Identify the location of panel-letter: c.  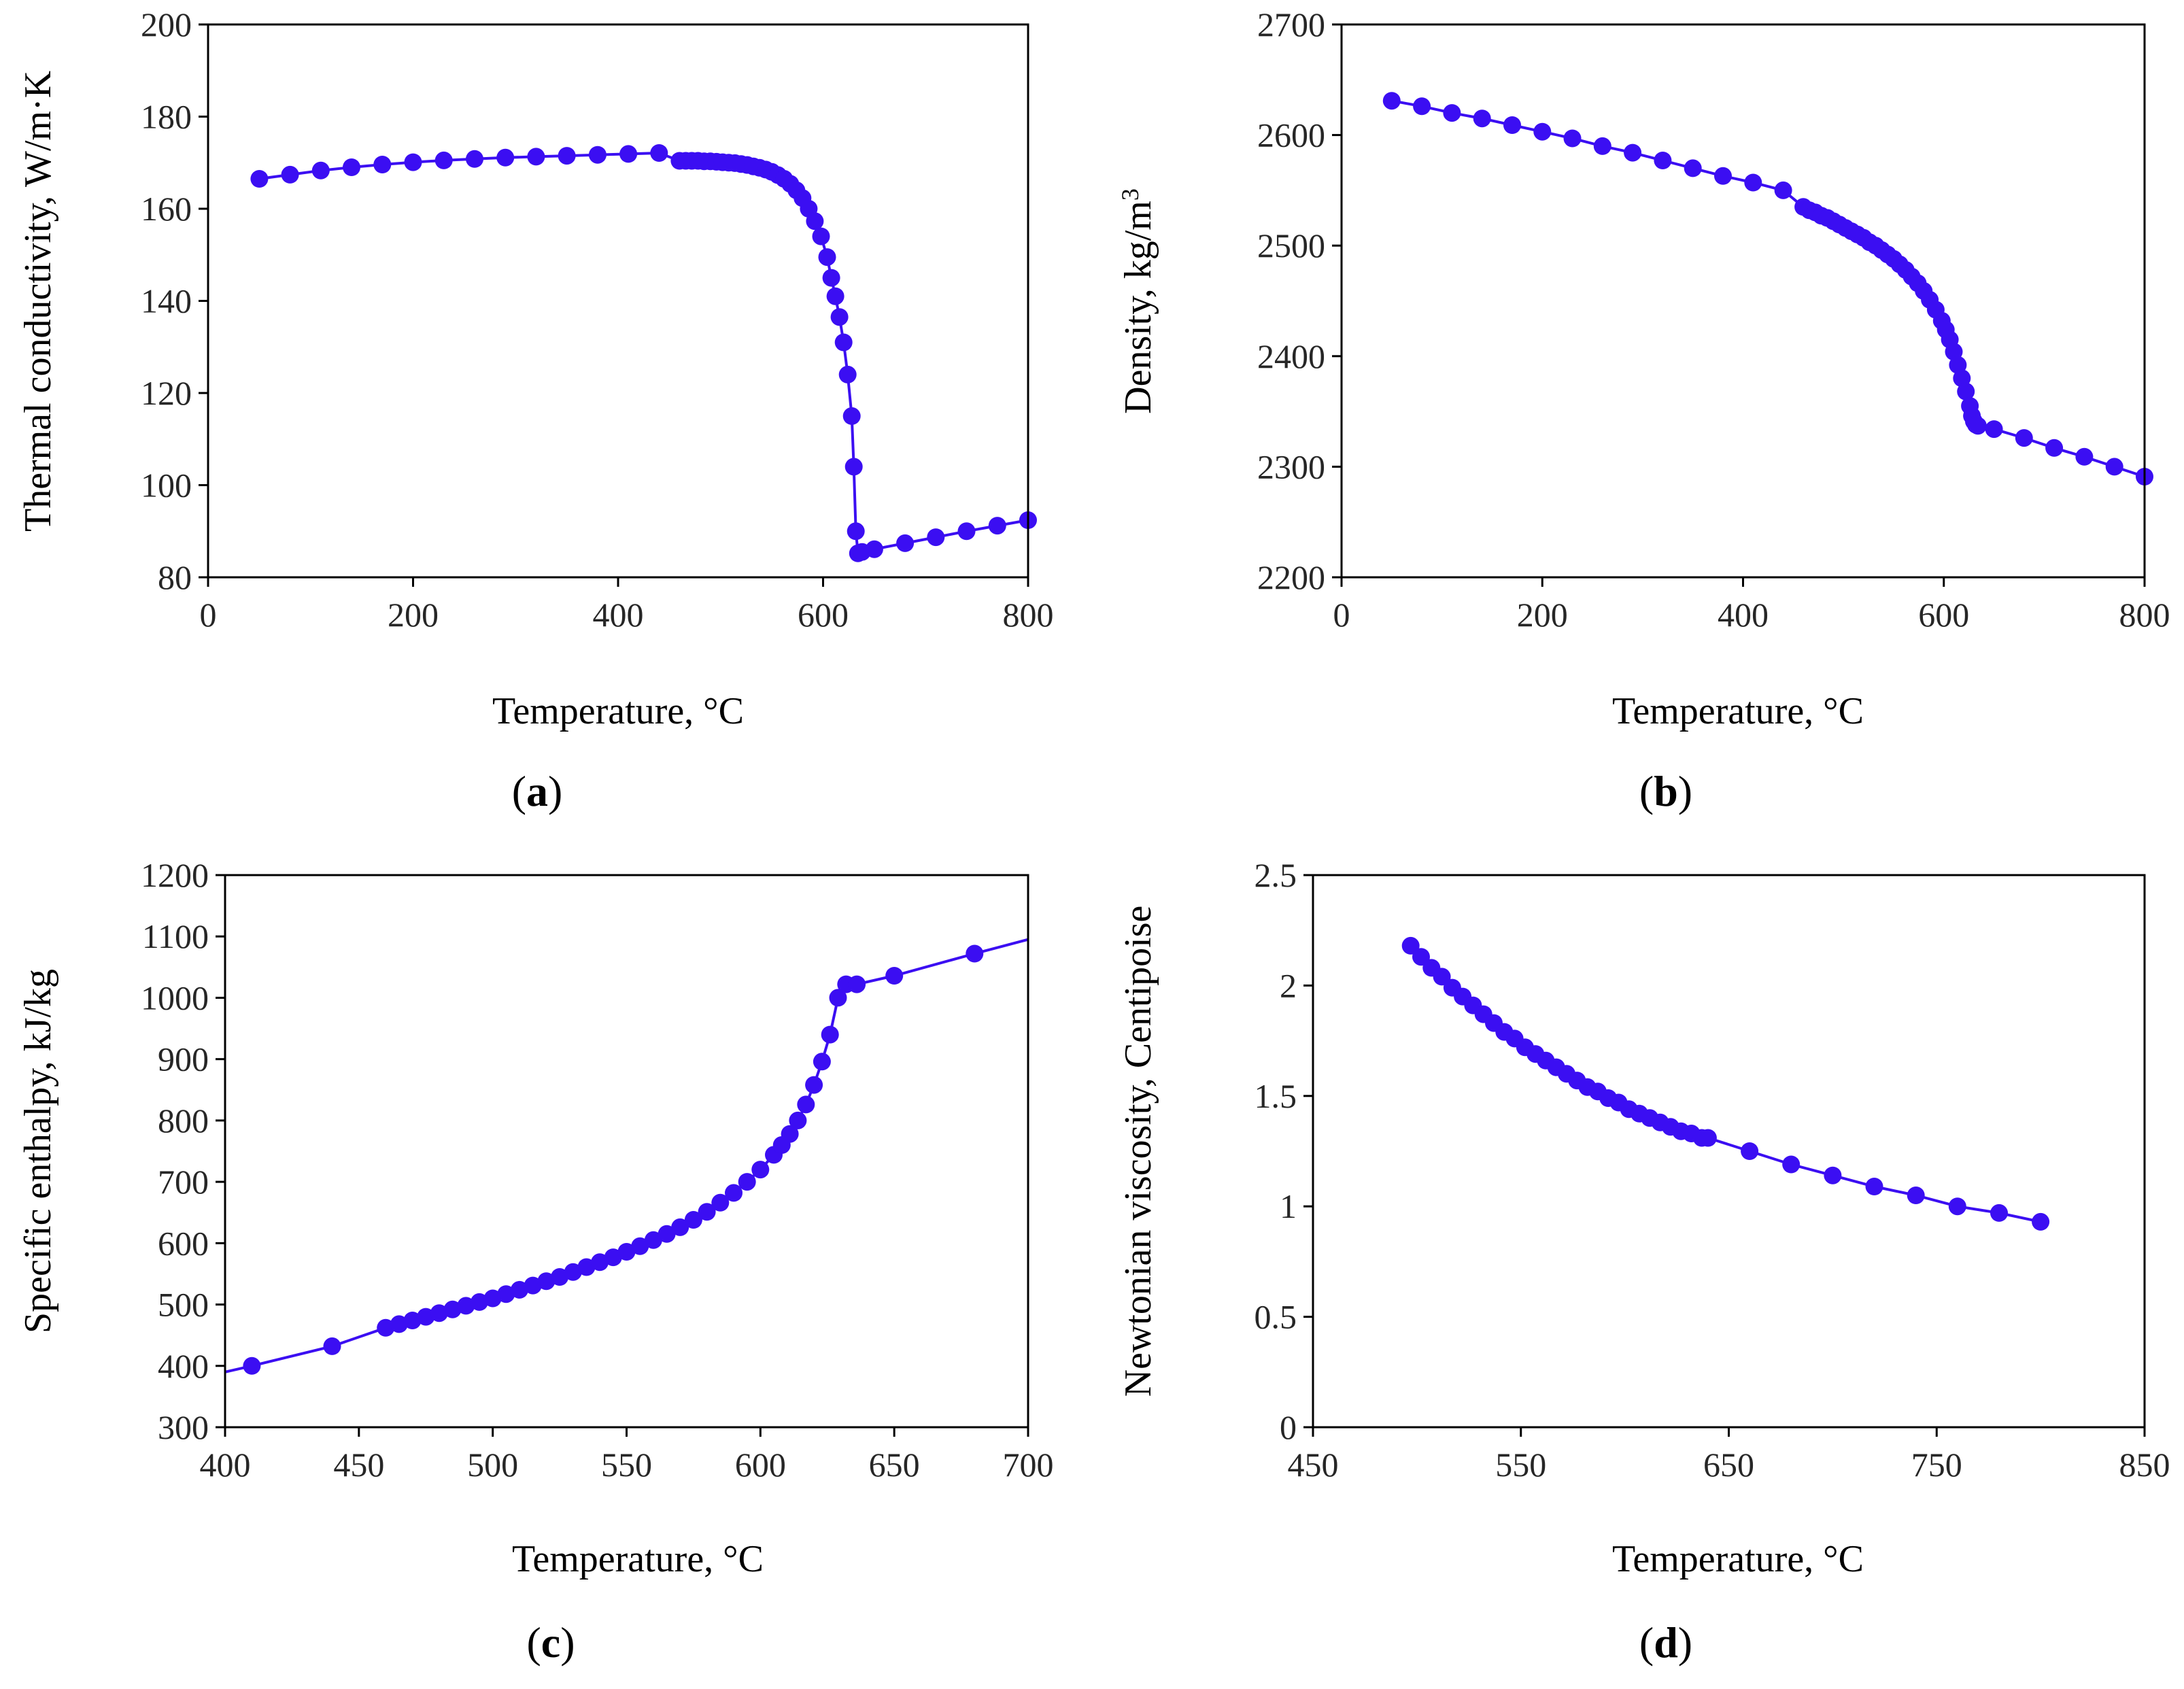
(551, 1642).